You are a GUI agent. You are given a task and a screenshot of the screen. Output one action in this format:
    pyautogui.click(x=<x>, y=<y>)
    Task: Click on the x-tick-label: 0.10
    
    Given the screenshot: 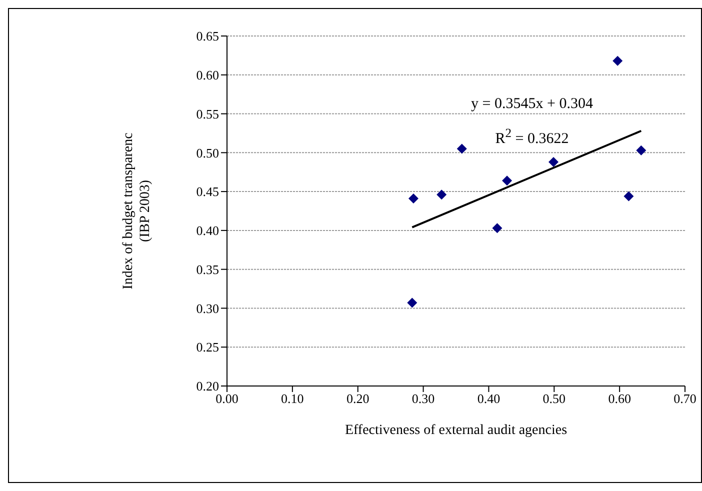 What is the action you would take?
    pyautogui.click(x=292, y=398)
    